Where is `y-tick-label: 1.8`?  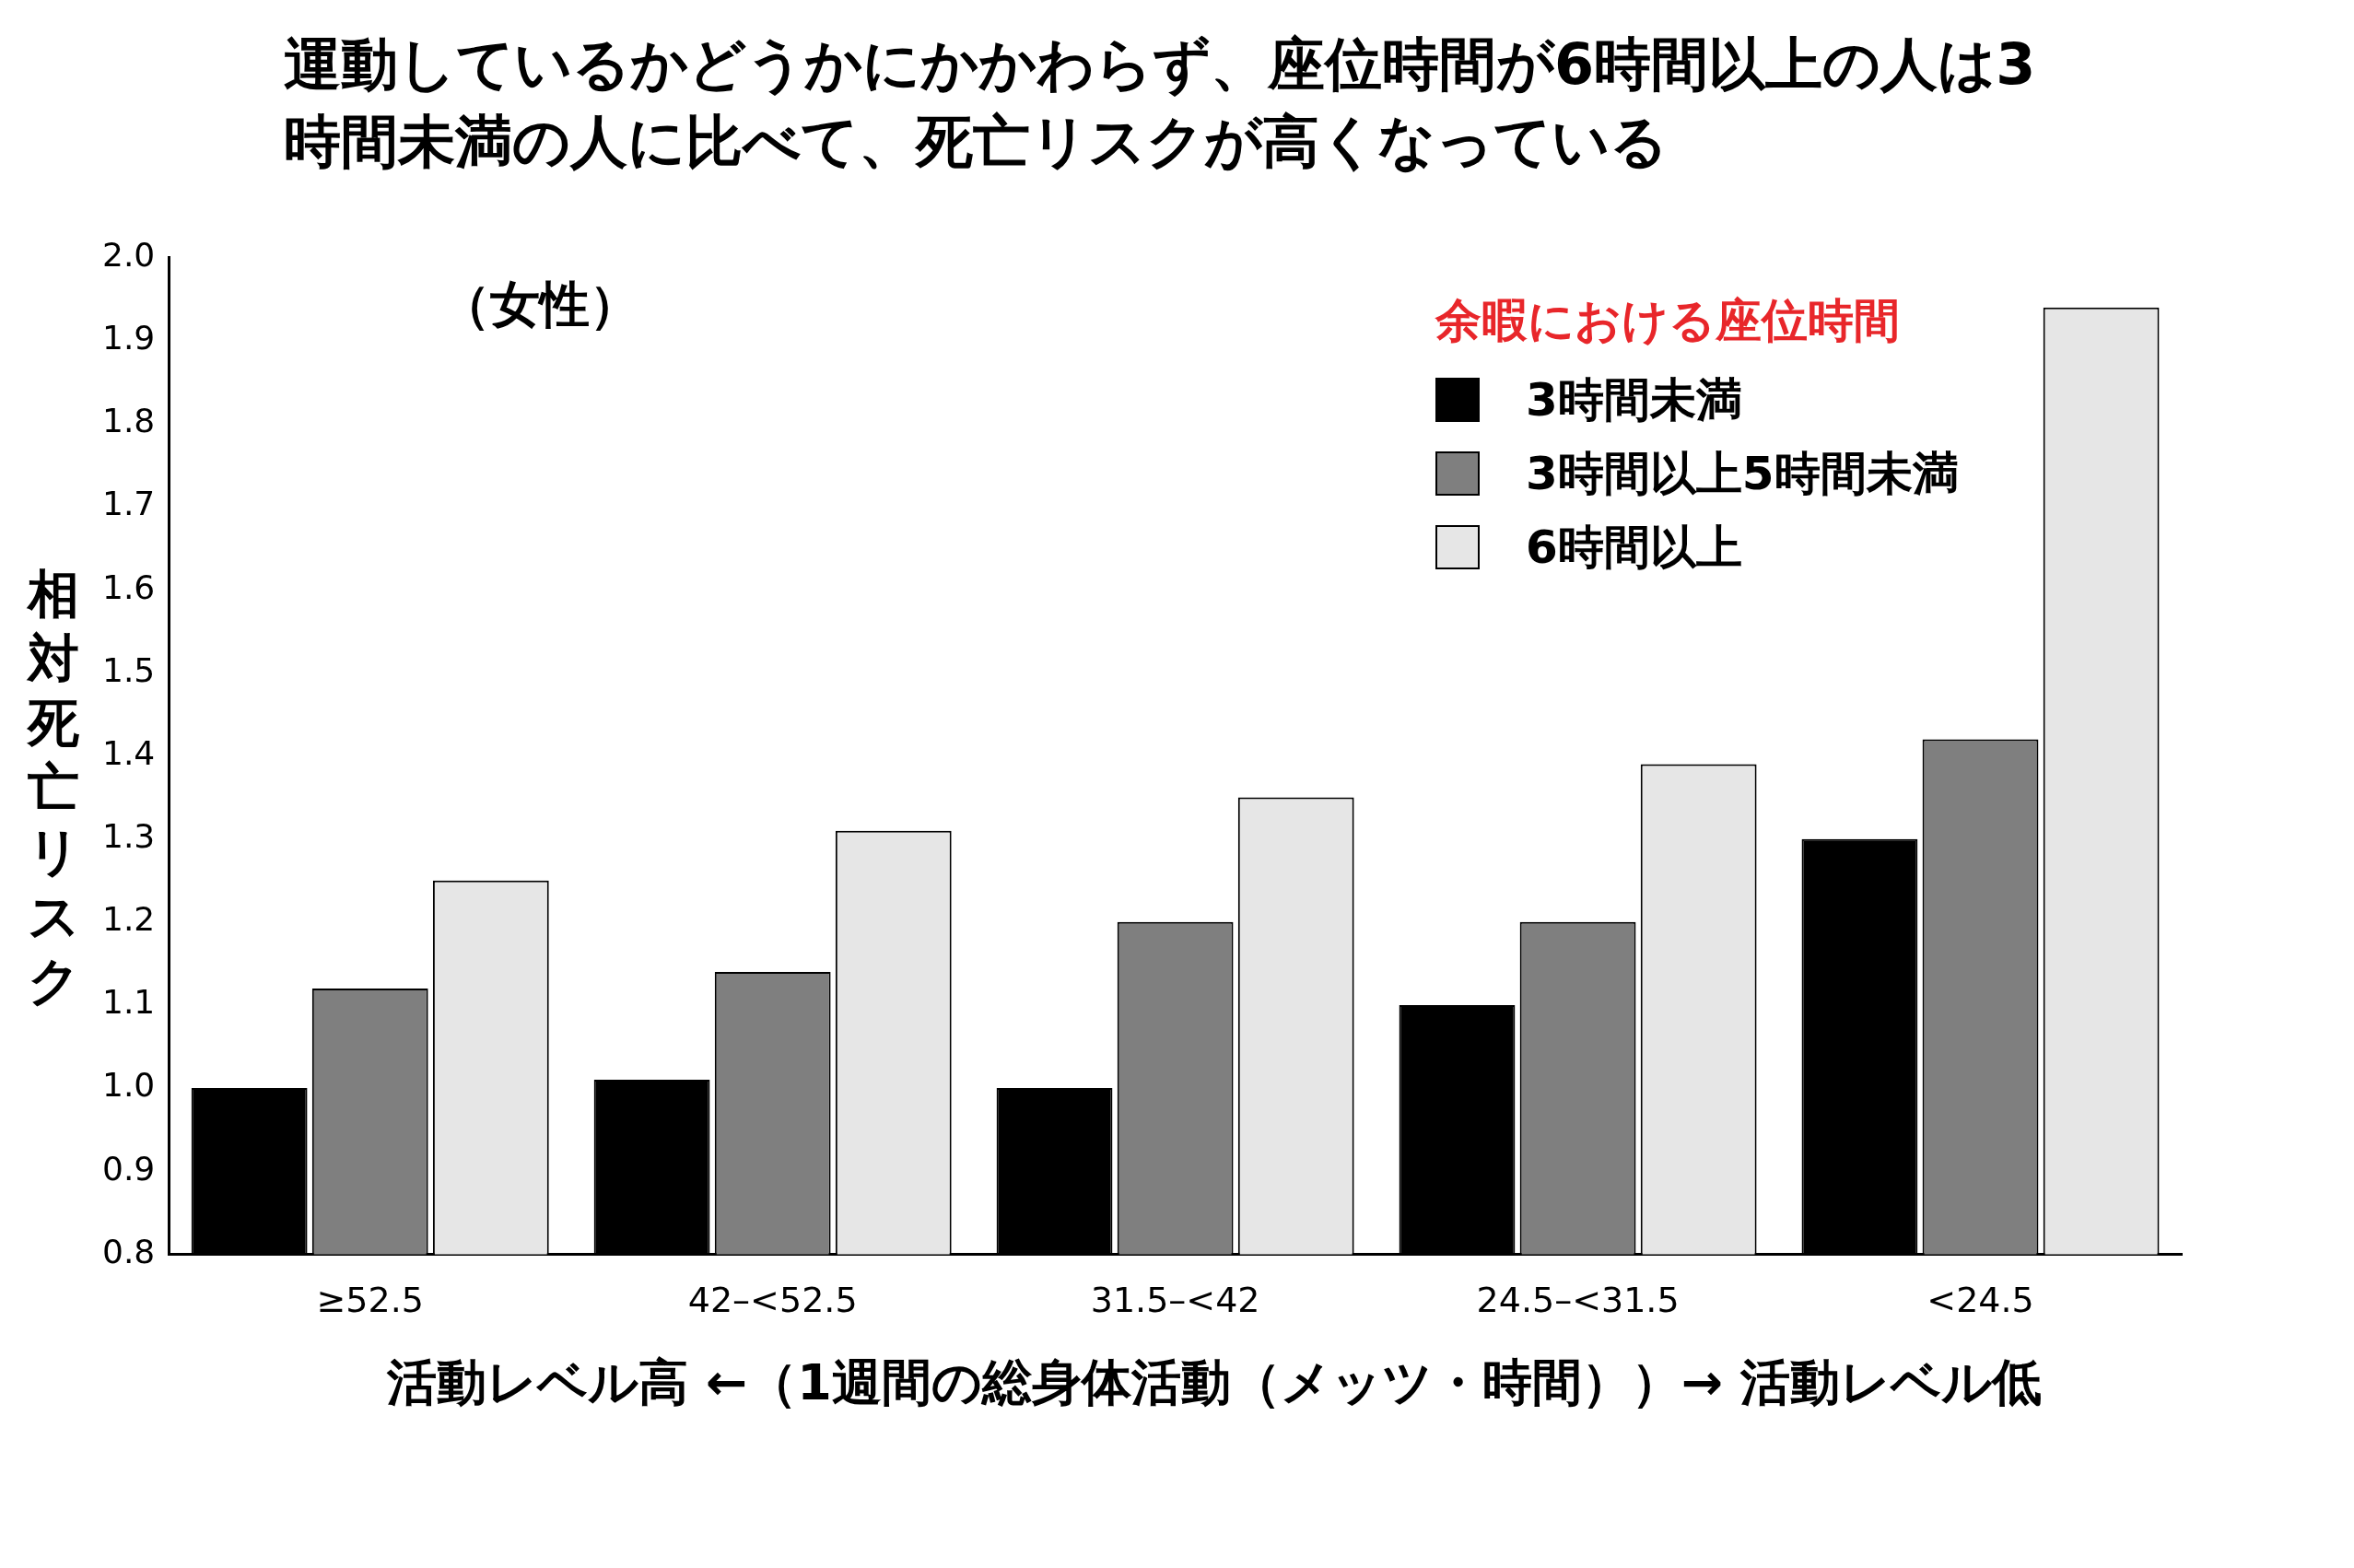
y-tick-label: 1.8 is located at coordinates (128, 421).